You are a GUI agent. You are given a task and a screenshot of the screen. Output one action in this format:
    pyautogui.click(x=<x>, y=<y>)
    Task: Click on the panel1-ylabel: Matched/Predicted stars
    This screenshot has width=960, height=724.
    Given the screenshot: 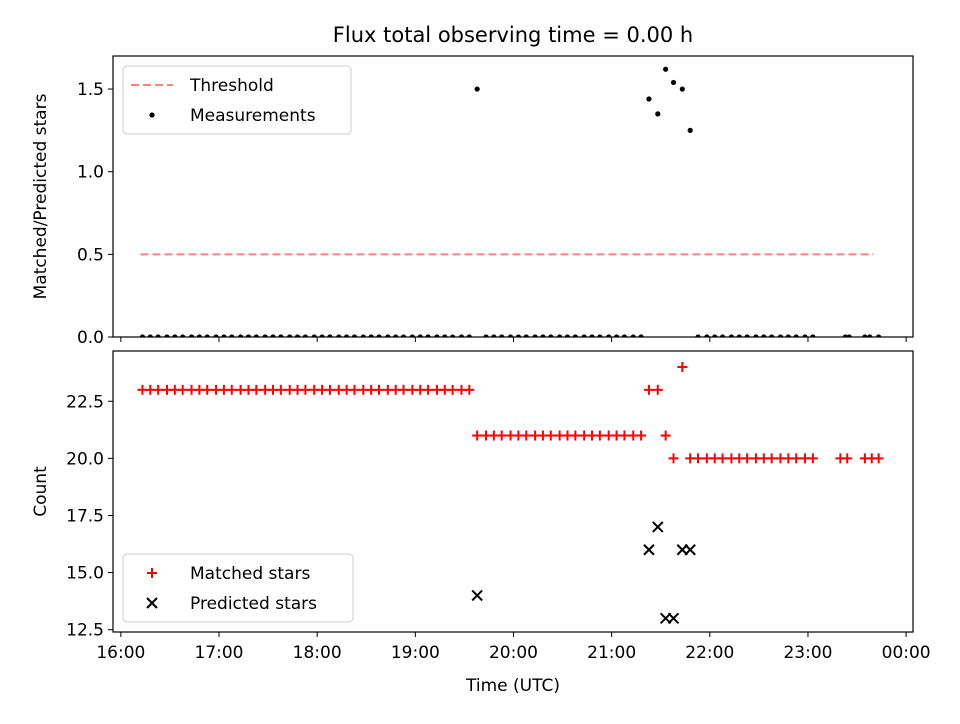 What is the action you would take?
    pyautogui.click(x=41, y=196)
    